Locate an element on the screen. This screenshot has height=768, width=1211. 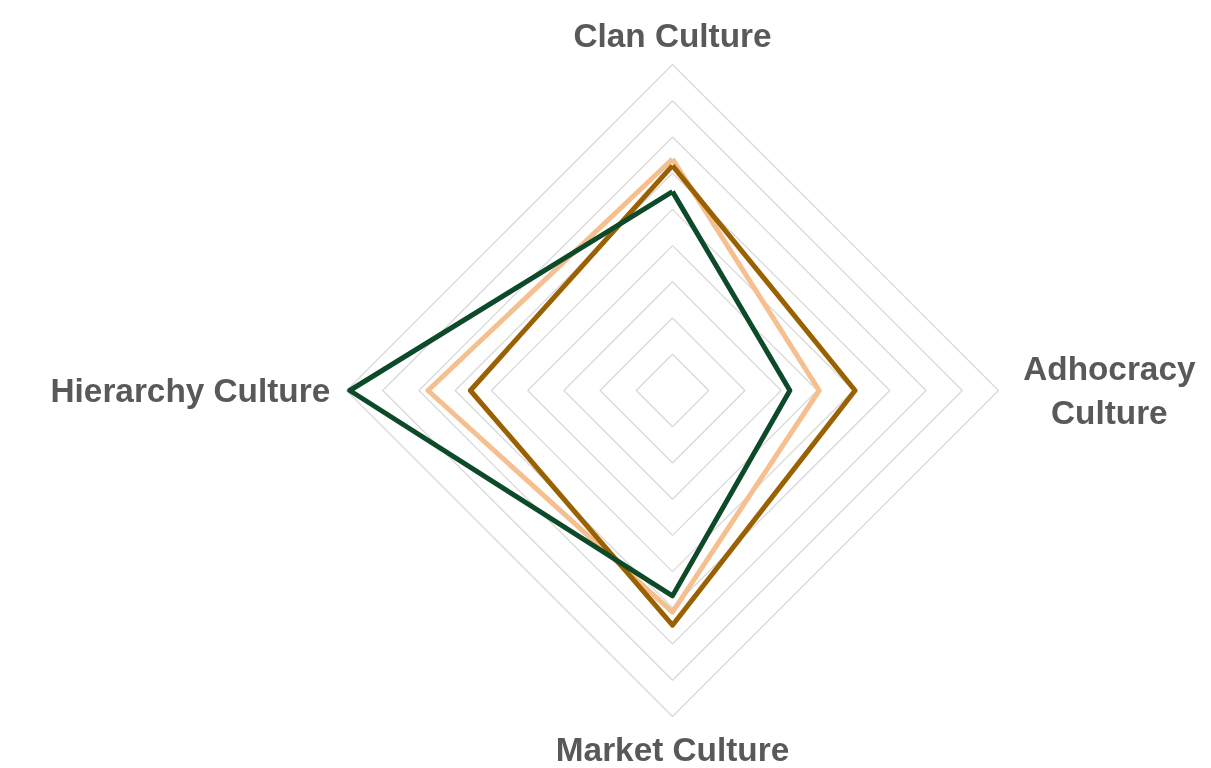
spoke-label: Hierarchy Culture is located at coordinates (190, 390).